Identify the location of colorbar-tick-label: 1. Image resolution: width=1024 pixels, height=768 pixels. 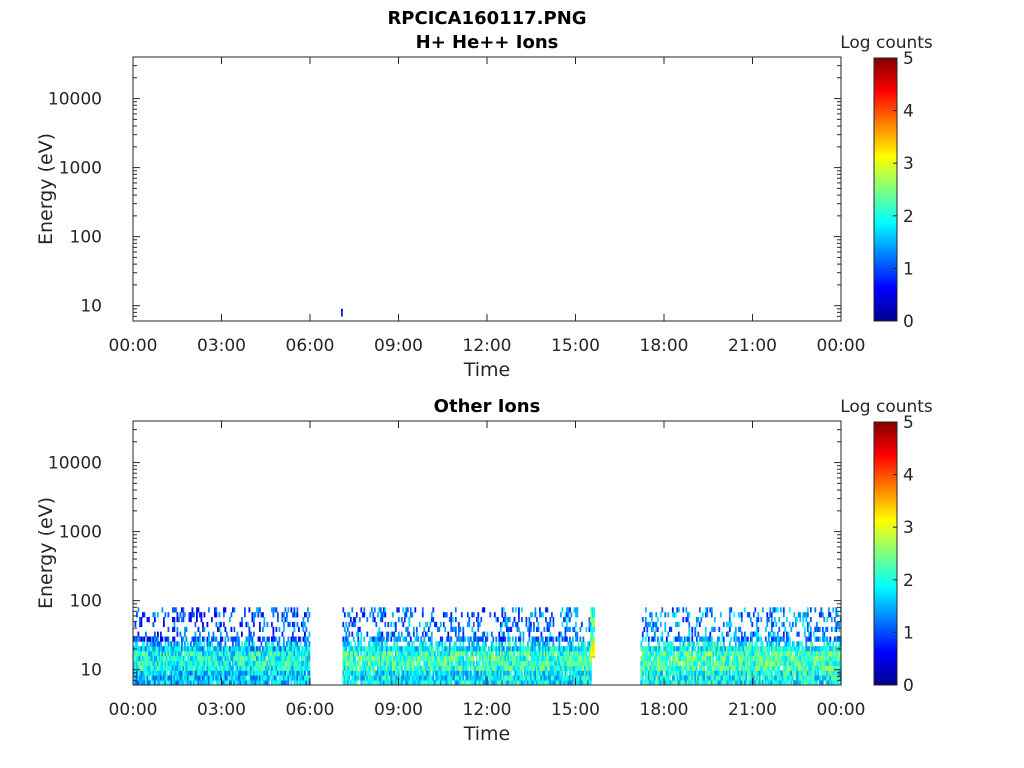
(908, 633).